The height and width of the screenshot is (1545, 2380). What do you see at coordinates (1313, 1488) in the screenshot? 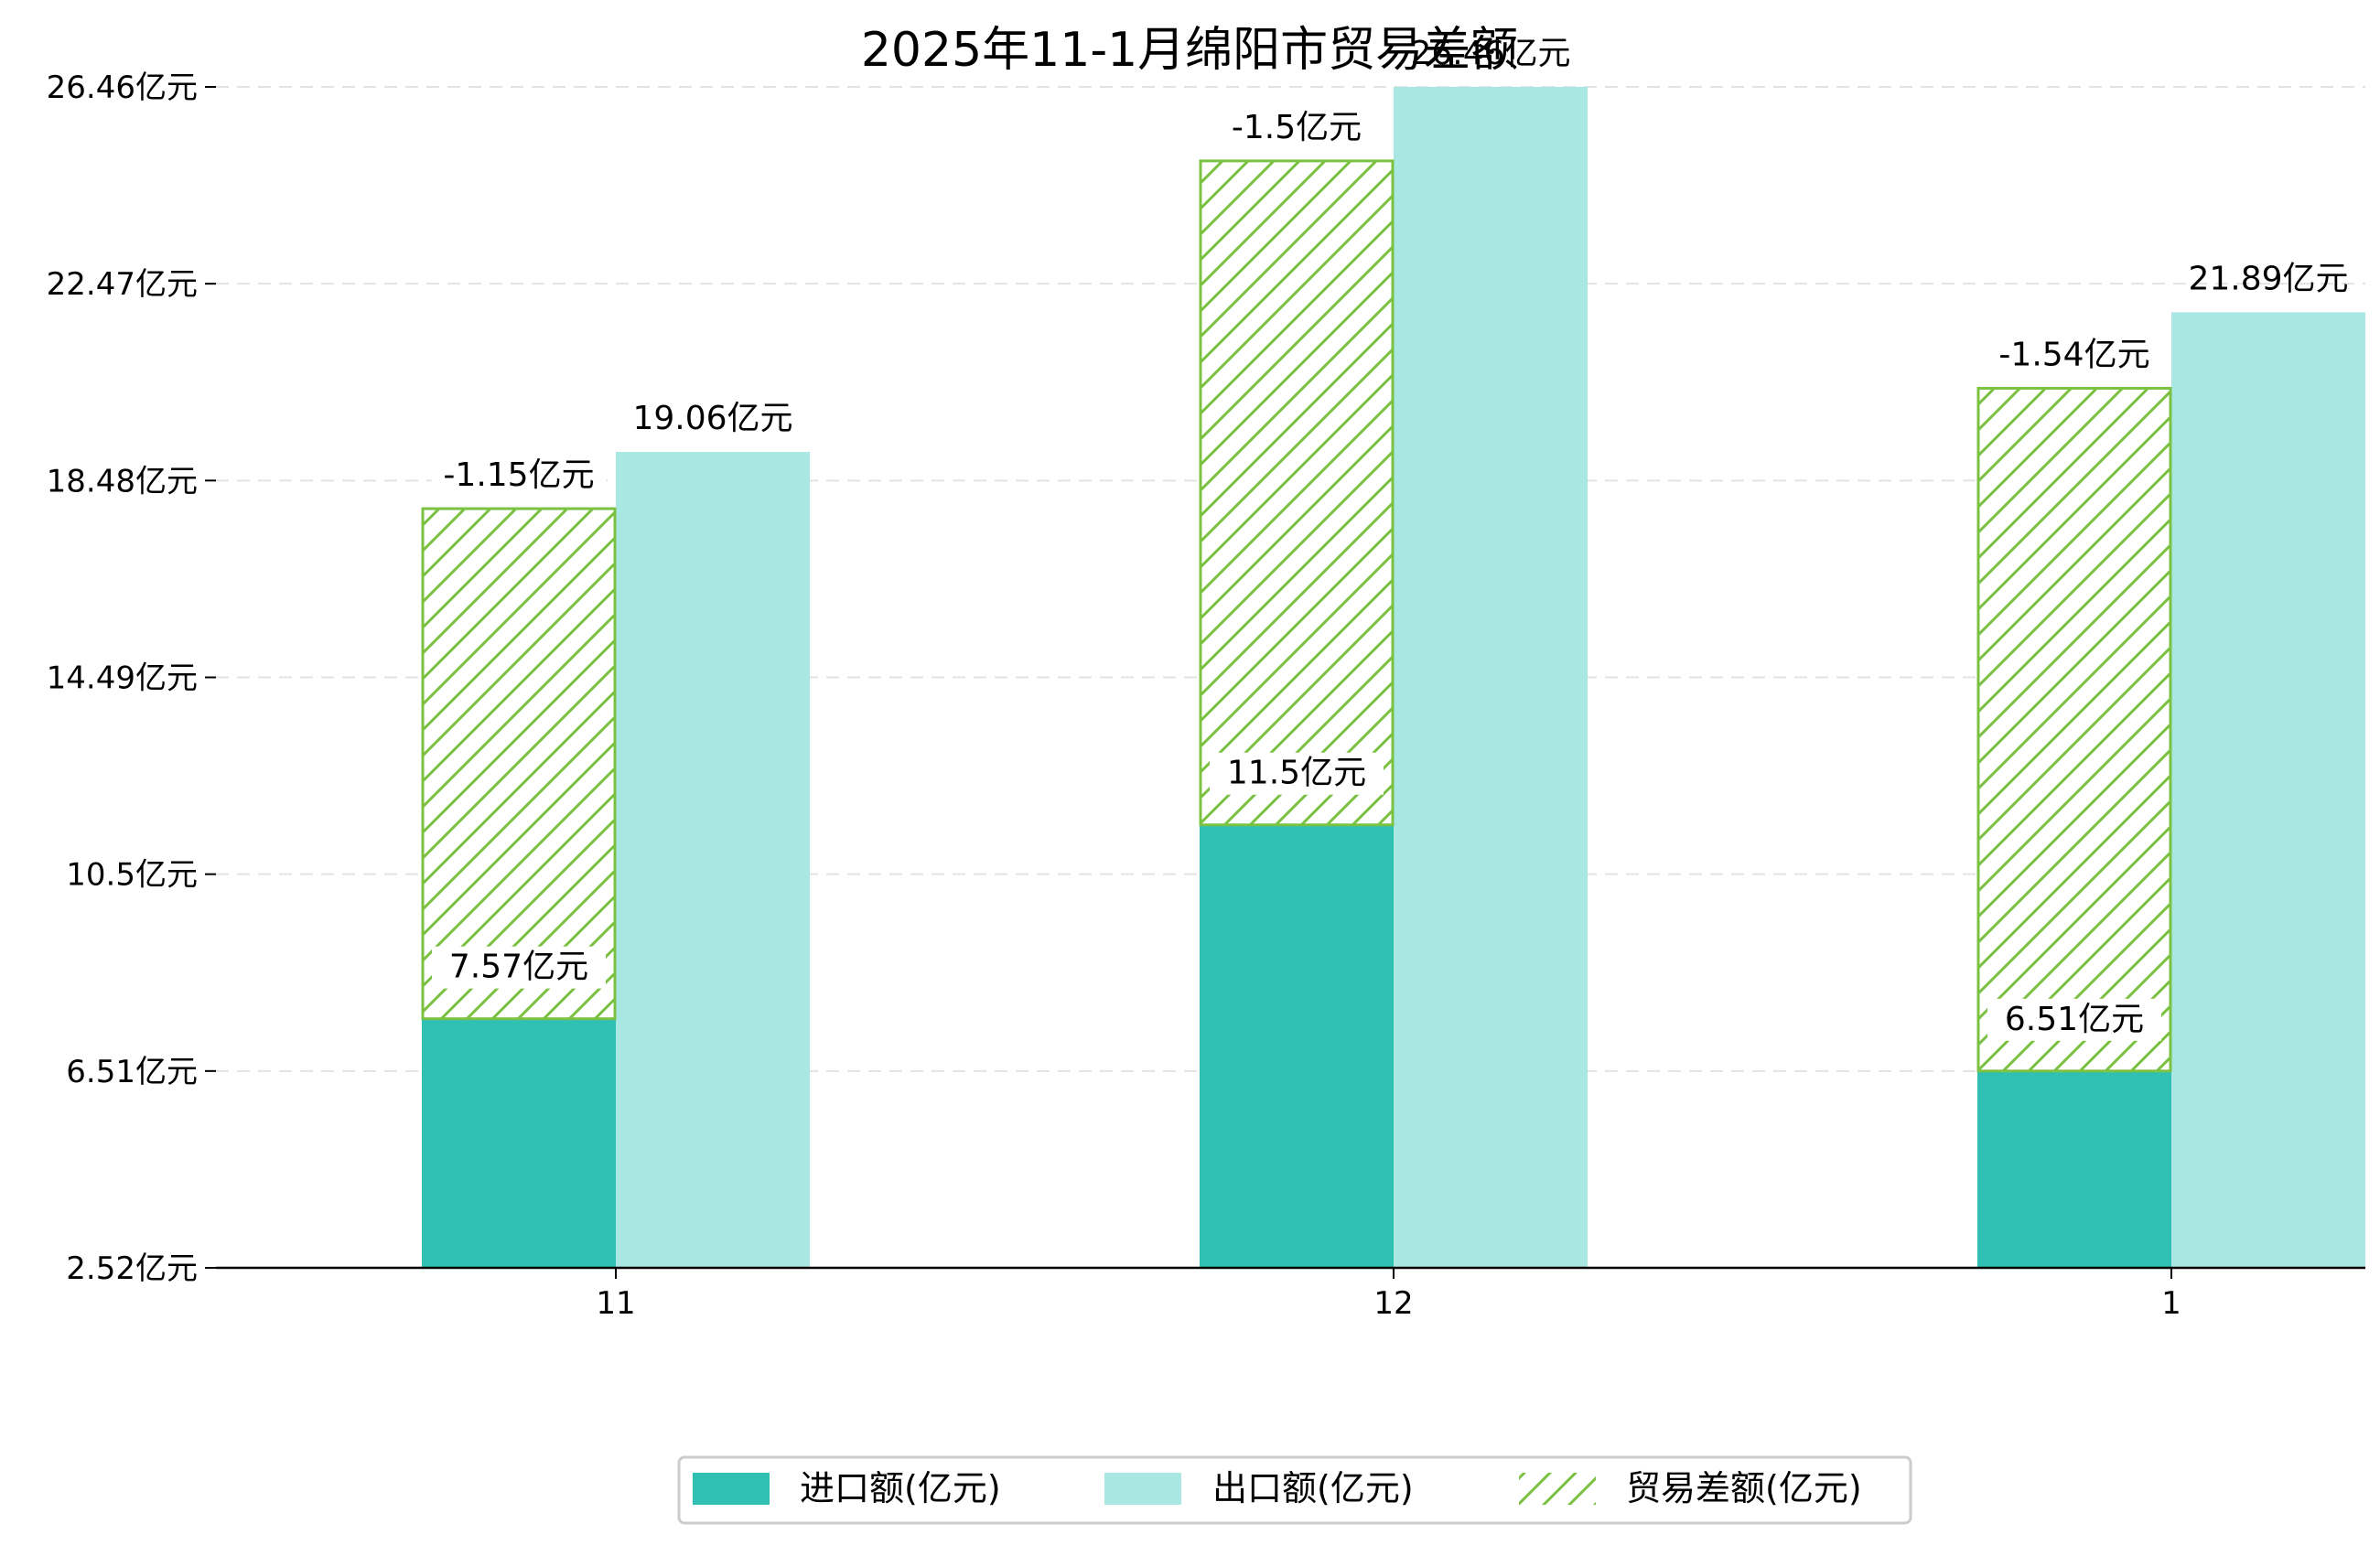
I see `legend-label-exports: 出口额(亿元)` at bounding box center [1313, 1488].